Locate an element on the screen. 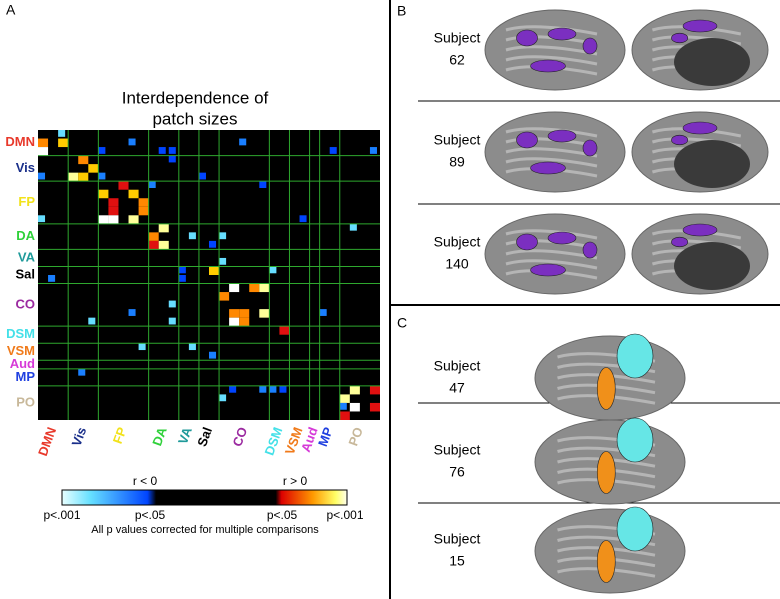 Image resolution: width=780 pixels, height=599 pixels. medial-wall is located at coordinates (712, 62).